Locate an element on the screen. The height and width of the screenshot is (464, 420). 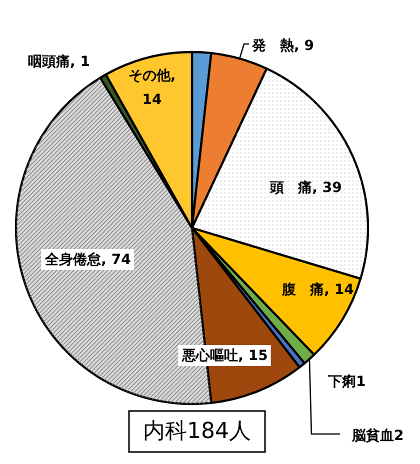
slice-label: 悪心嘔吐, 15 is located at coordinates (224, 355).